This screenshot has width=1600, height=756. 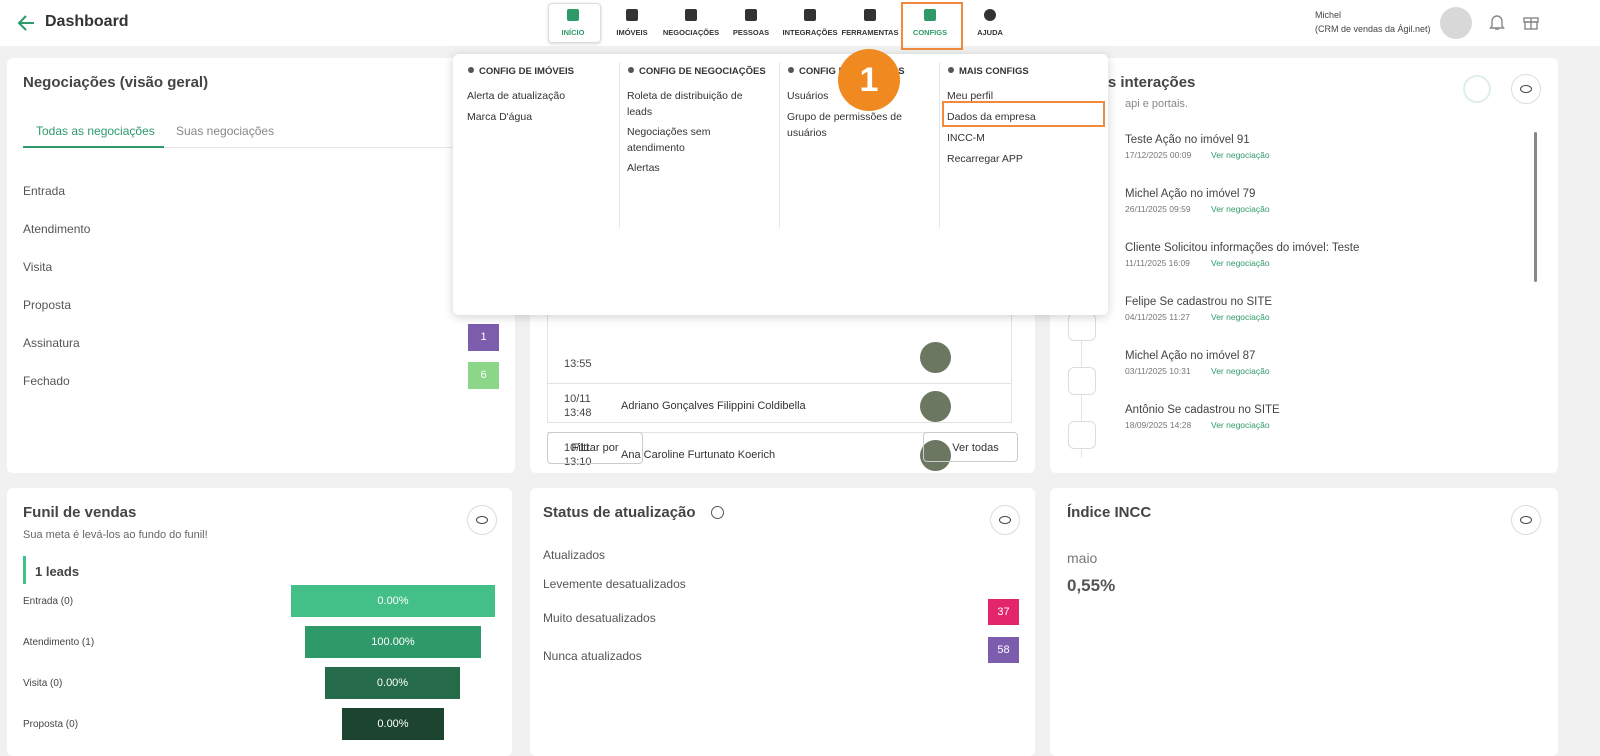 I want to click on item-date: 11/11/2025 16:09, so click(x=1157, y=263).